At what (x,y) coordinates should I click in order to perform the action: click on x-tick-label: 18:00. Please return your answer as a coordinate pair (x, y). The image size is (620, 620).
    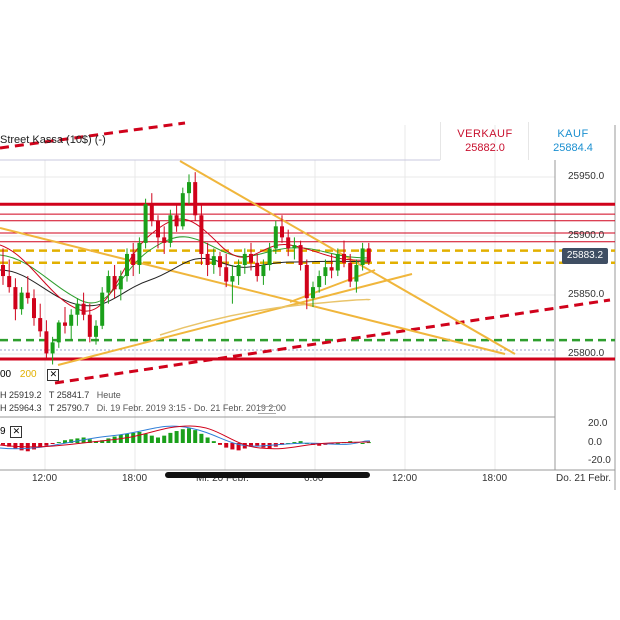
    Looking at the image, I should click on (495, 478).